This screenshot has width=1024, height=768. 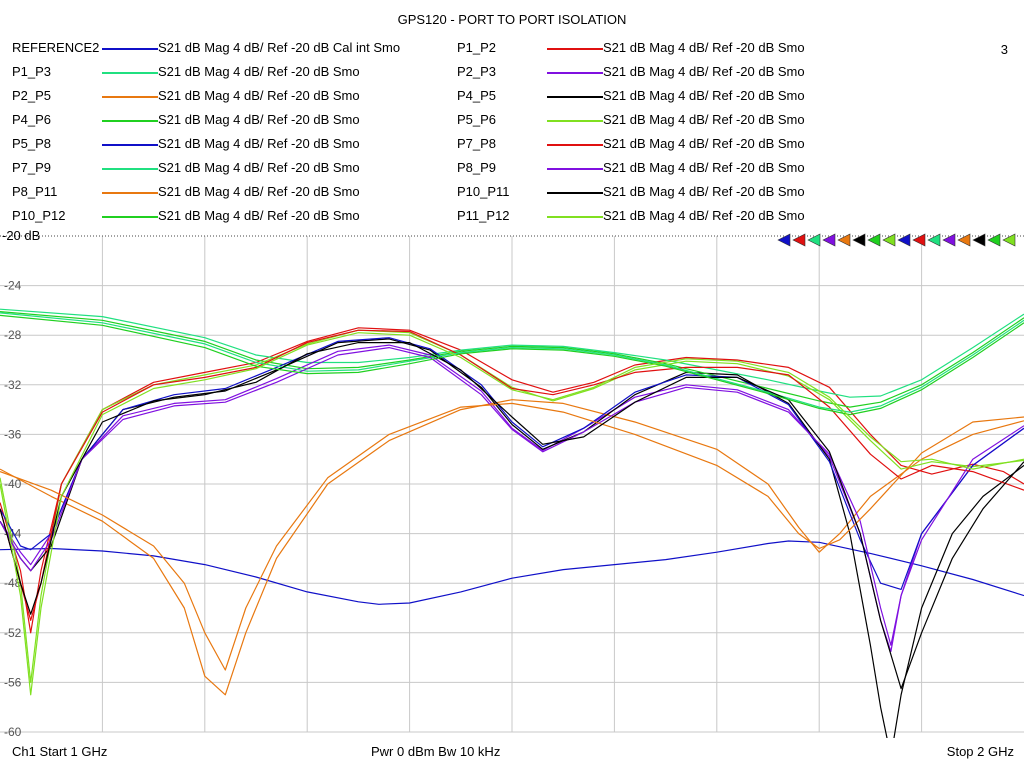 I want to click on y-tick-label: -28, so click(x=13, y=335).